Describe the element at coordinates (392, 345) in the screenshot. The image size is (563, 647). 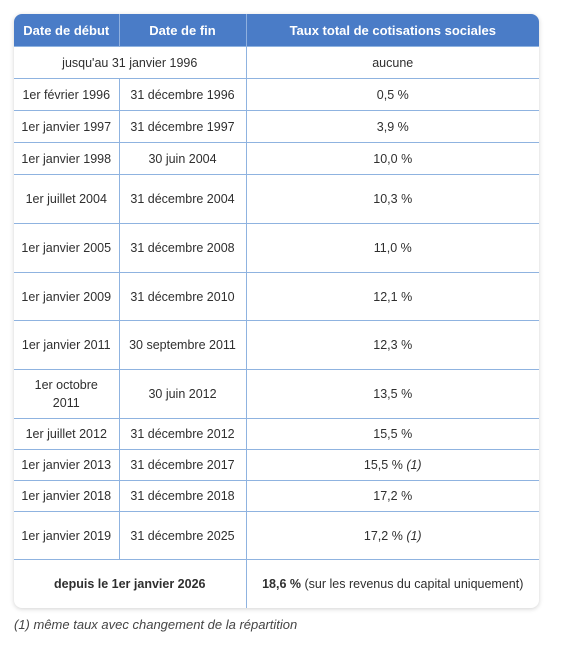
I see `rate-cell: 12,3 %` at that location.